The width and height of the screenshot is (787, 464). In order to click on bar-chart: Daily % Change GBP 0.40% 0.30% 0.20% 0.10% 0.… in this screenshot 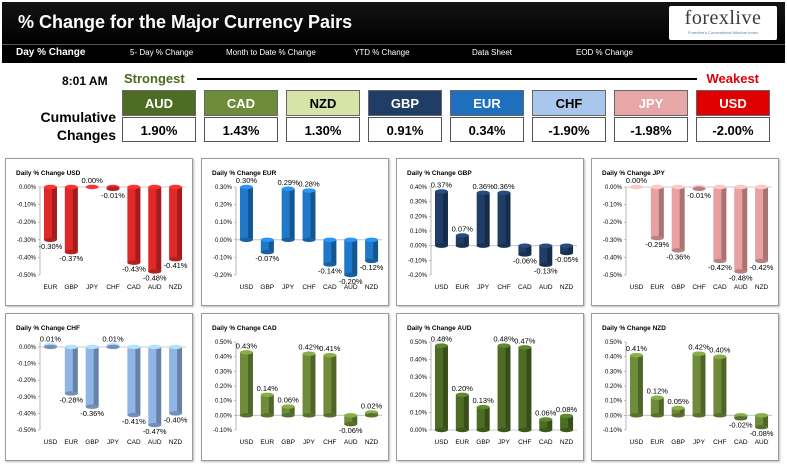, I will do `click(493, 230)`.